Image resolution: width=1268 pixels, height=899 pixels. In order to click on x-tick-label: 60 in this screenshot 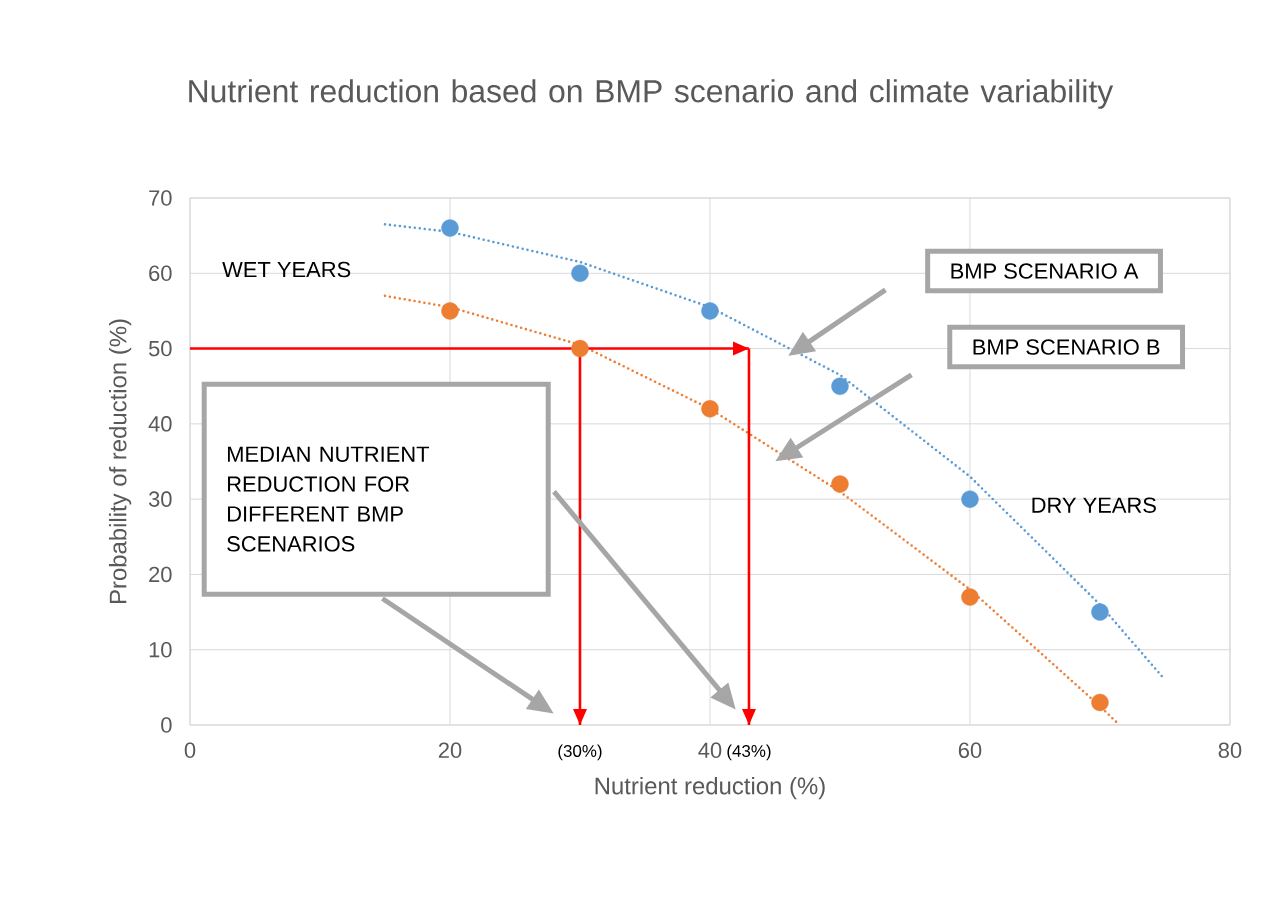, I will do `click(970, 750)`.